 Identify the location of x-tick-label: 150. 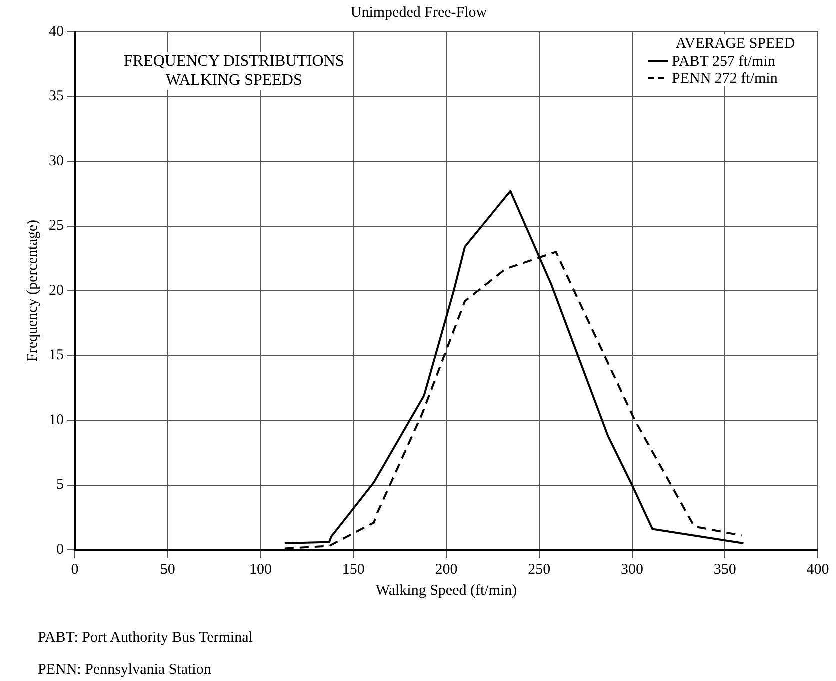
(353, 570).